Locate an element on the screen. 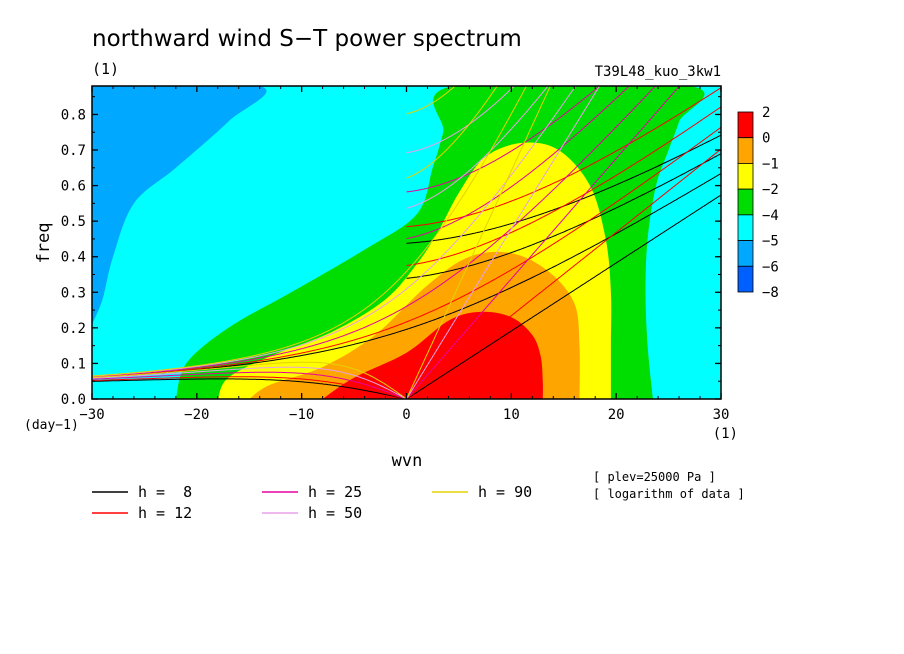 This screenshot has height=654, width=904. rossby-wave-h12 is located at coordinates (249, 387).